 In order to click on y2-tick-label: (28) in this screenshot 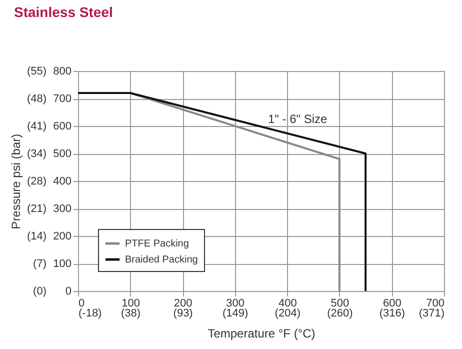, I will do `click(36, 182)`.